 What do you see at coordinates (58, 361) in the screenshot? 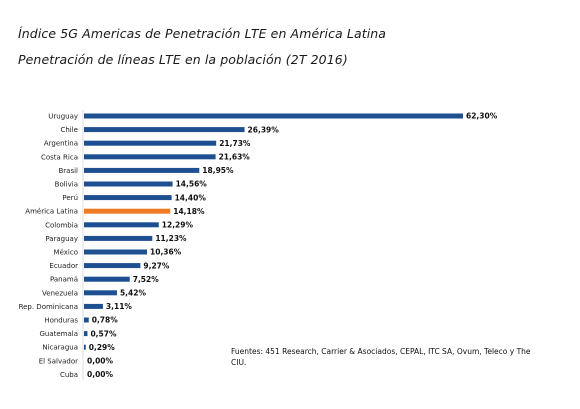
I see `category-label: El Salvador` at bounding box center [58, 361].